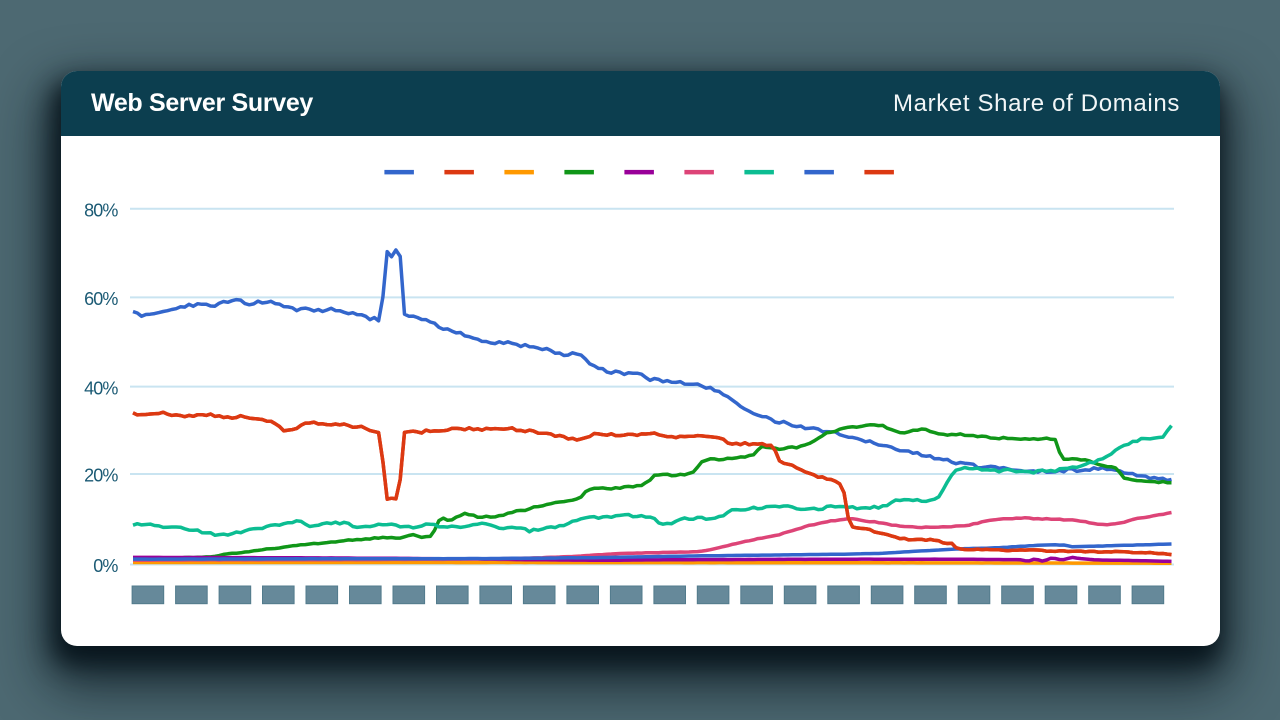 This screenshot has height=720, width=1280. I want to click on svg-text: 60%, so click(101, 299).